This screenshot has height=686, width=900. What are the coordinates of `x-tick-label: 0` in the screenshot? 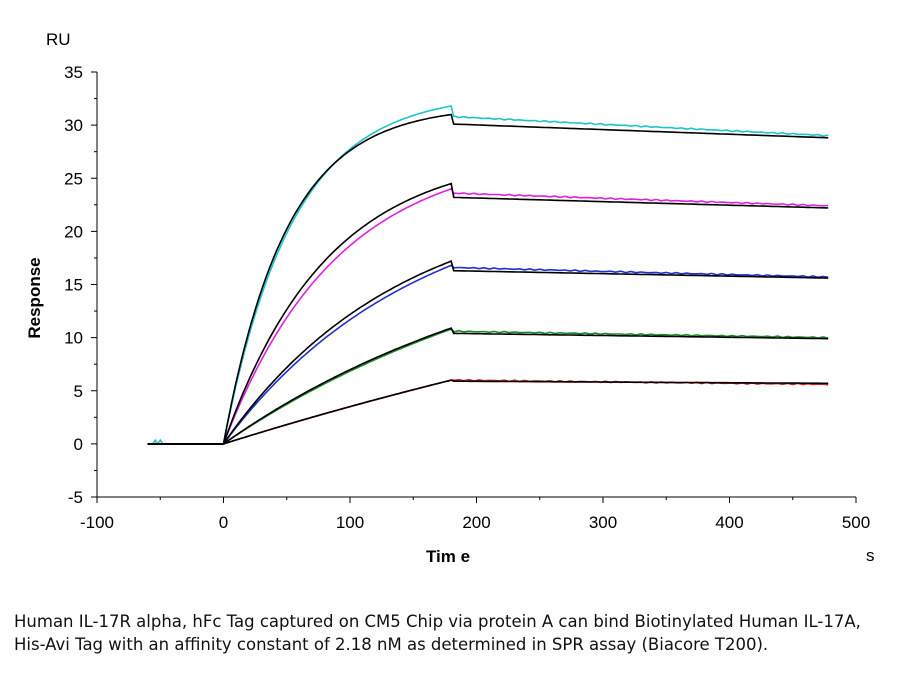 It's located at (223, 522).